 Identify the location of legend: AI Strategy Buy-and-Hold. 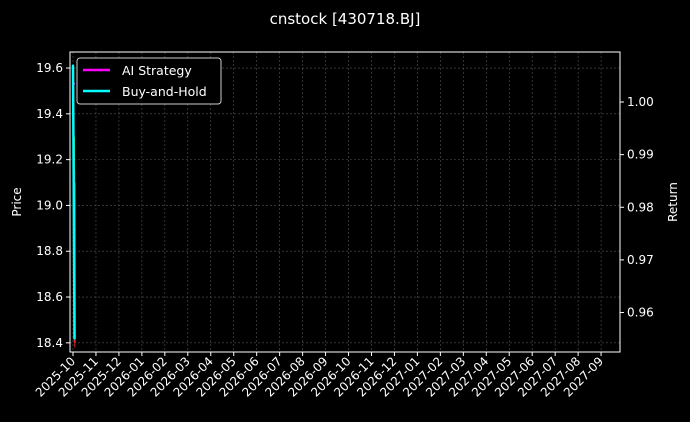
(149, 81).